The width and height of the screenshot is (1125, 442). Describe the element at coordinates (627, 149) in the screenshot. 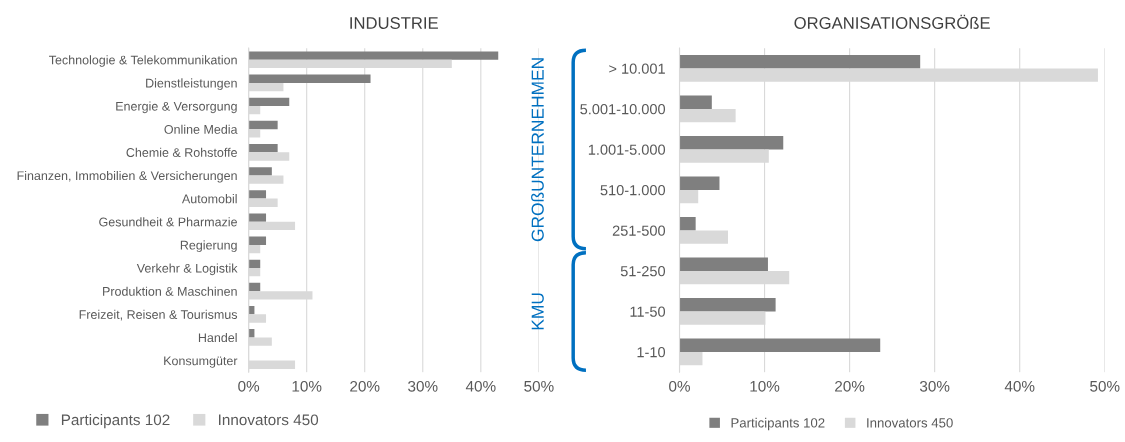

I see `y-tick-label: 1.001-5.000` at that location.